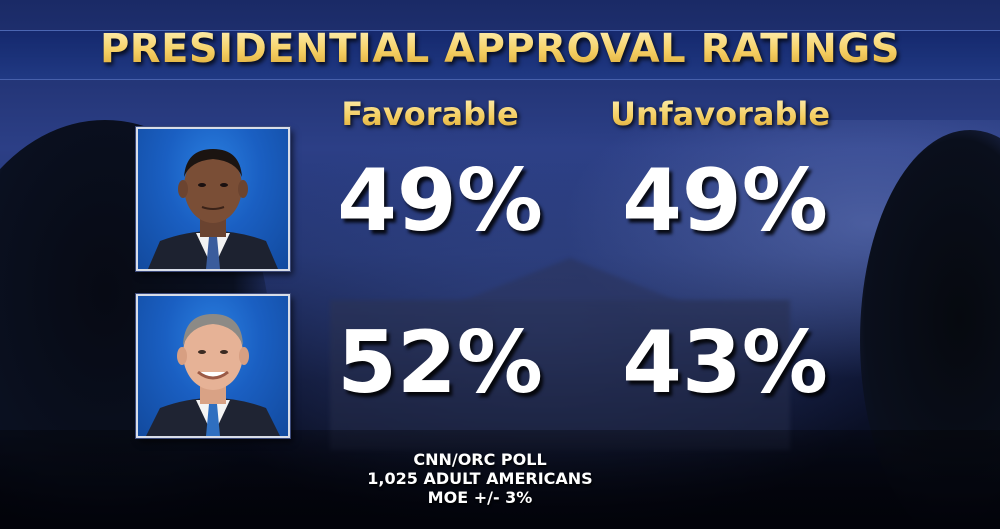  Describe the element at coordinates (440, 201) in the screenshot. I see `row-1-favorable-value: 49%` at that location.